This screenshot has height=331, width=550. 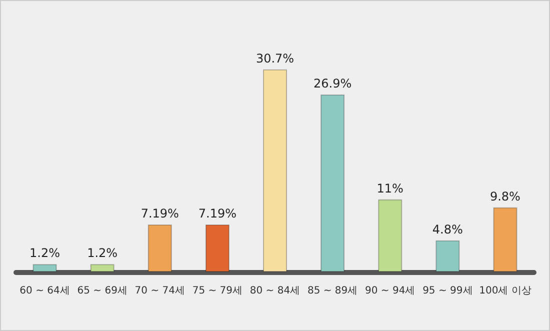 I want to click on x-tick-label: 95 ~ 99세, so click(x=447, y=291).